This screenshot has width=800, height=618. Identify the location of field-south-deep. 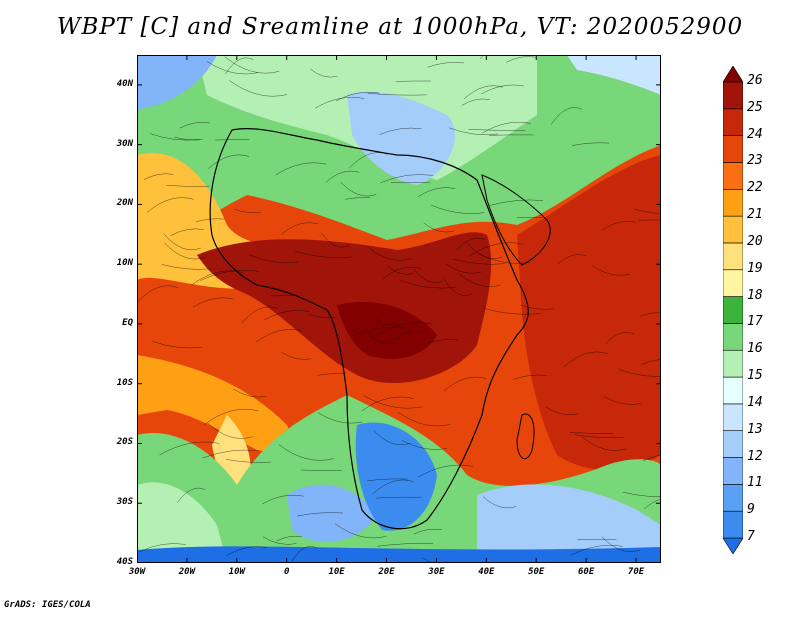
(396, 476).